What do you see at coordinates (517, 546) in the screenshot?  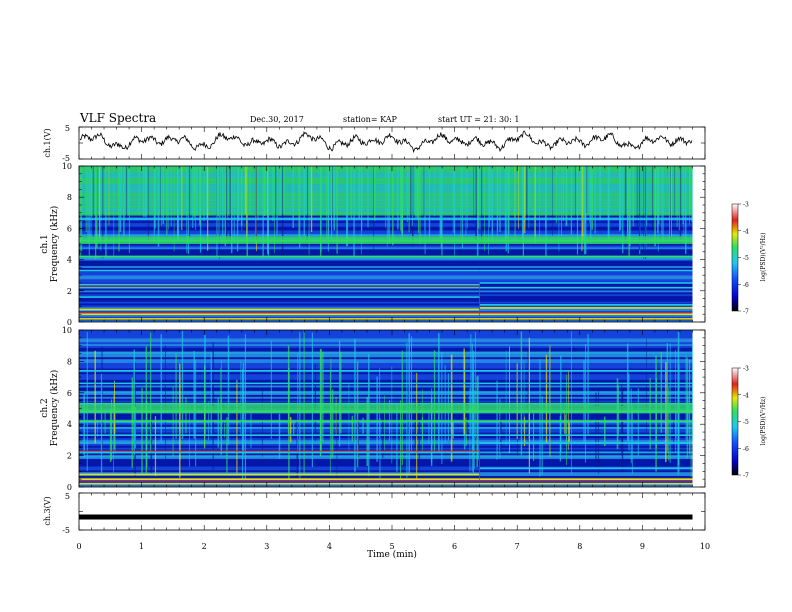 I see `time-tick-label-7: 7` at bounding box center [517, 546].